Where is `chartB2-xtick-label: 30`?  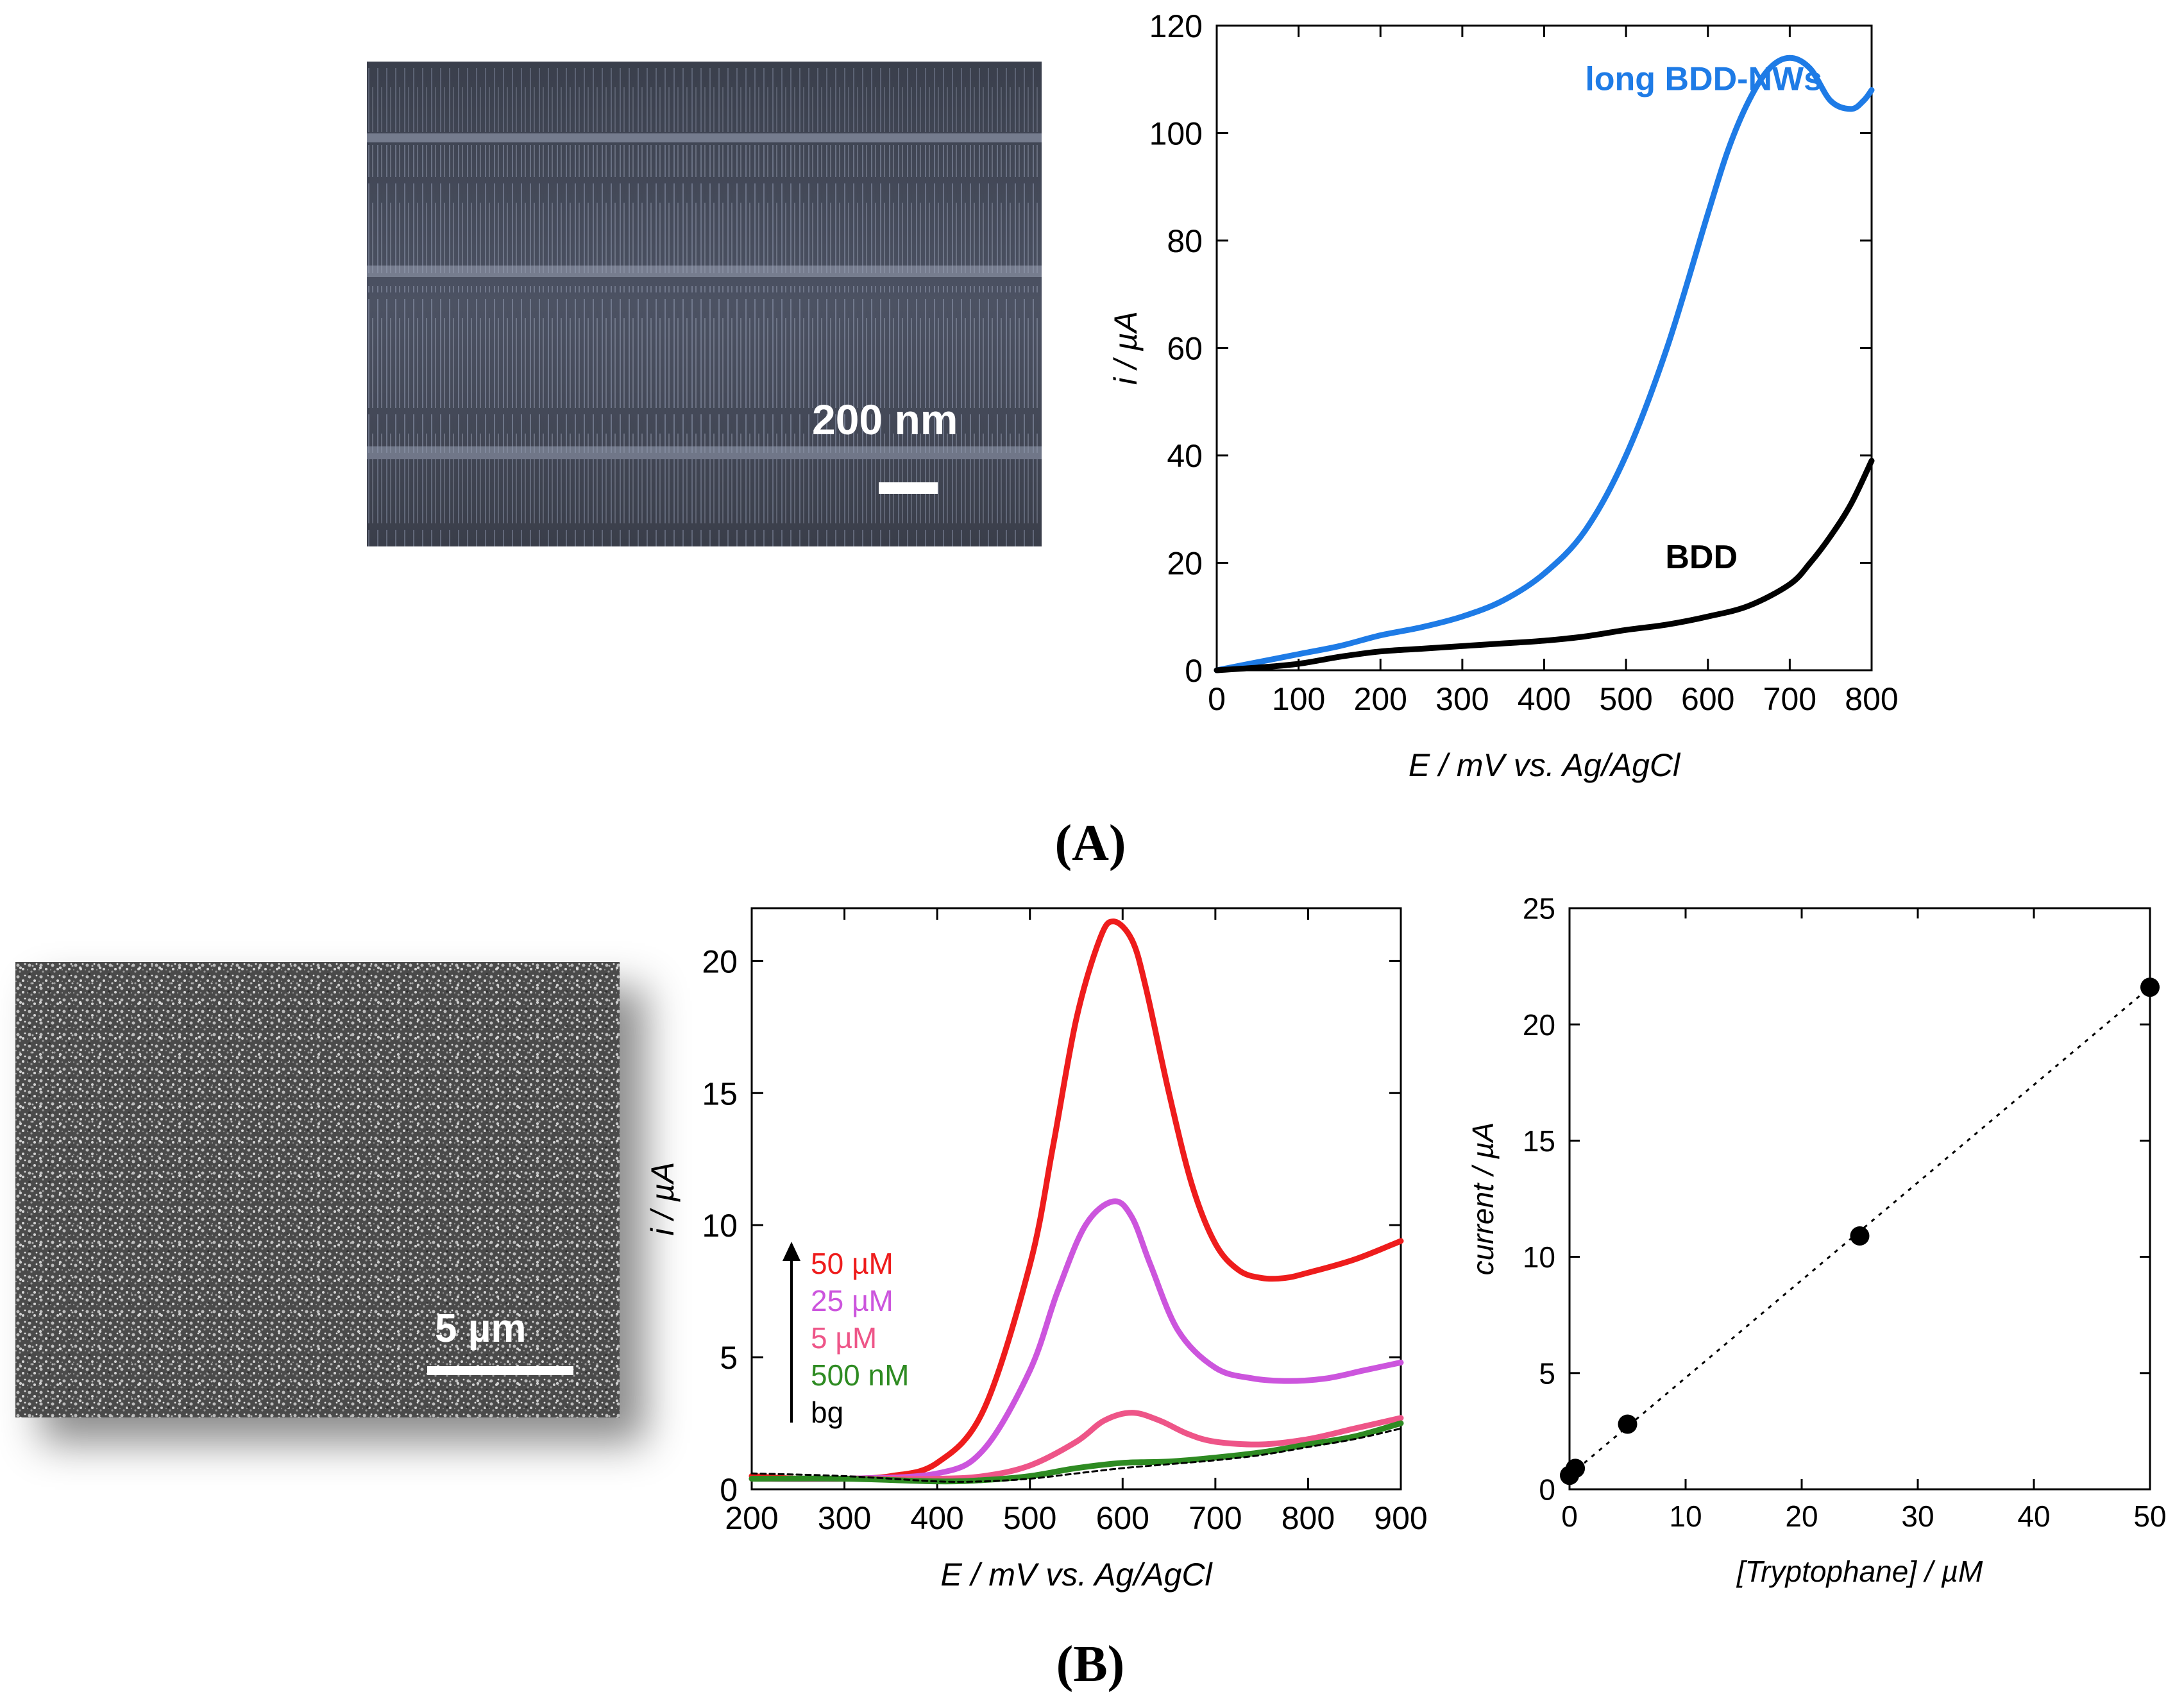
chartB2-xtick-label: 30 is located at coordinates (1917, 1516).